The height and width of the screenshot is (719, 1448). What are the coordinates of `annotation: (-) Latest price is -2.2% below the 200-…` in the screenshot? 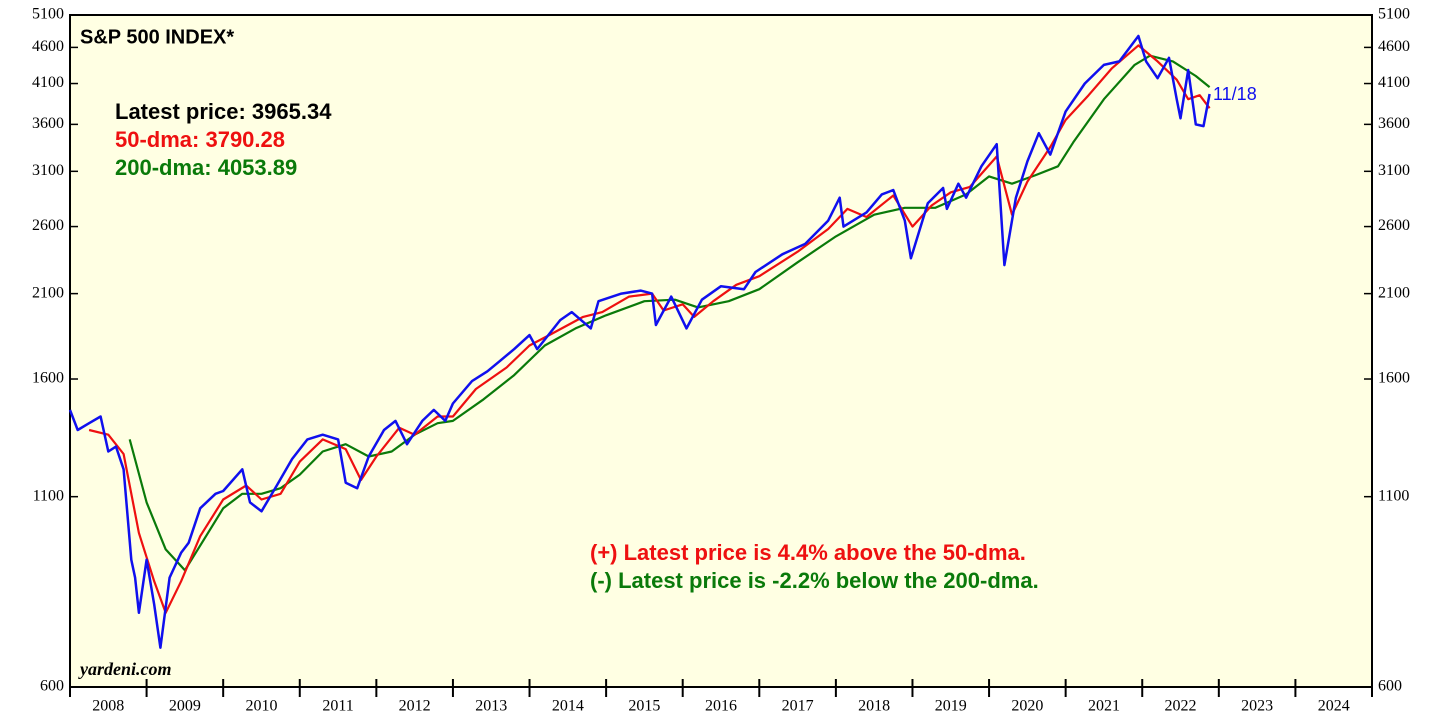 It's located at (814, 580).